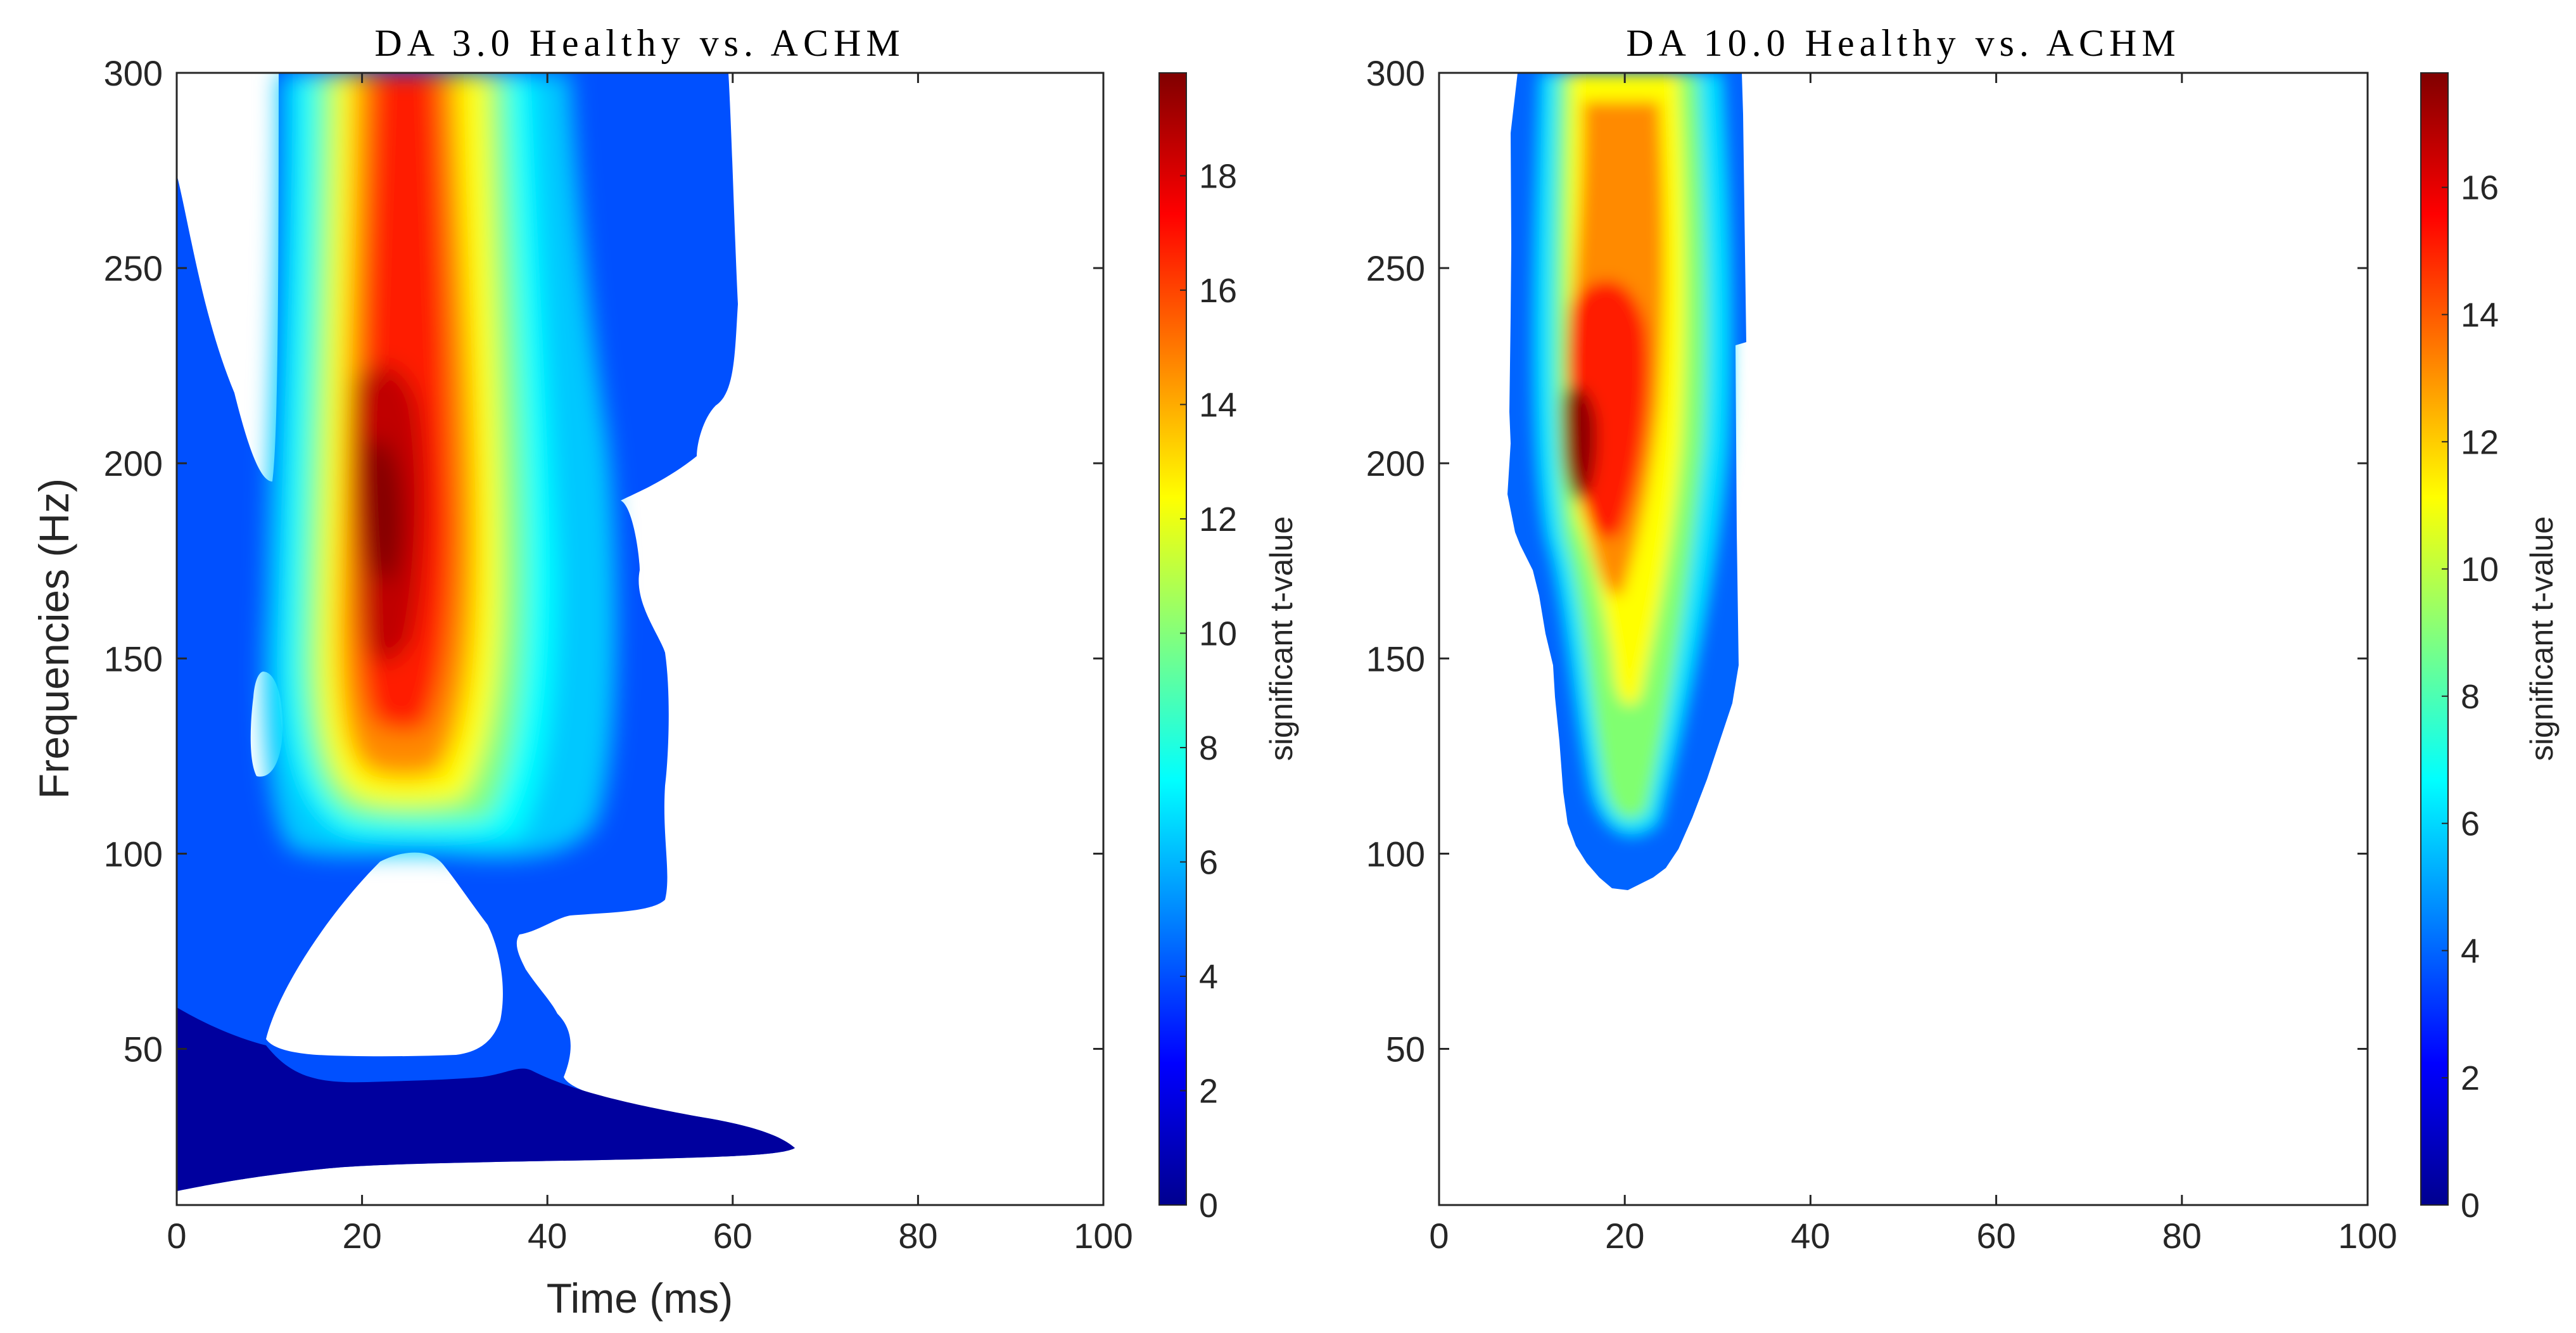  I want to click on right-ytick-label: 250, so click(1396, 268).